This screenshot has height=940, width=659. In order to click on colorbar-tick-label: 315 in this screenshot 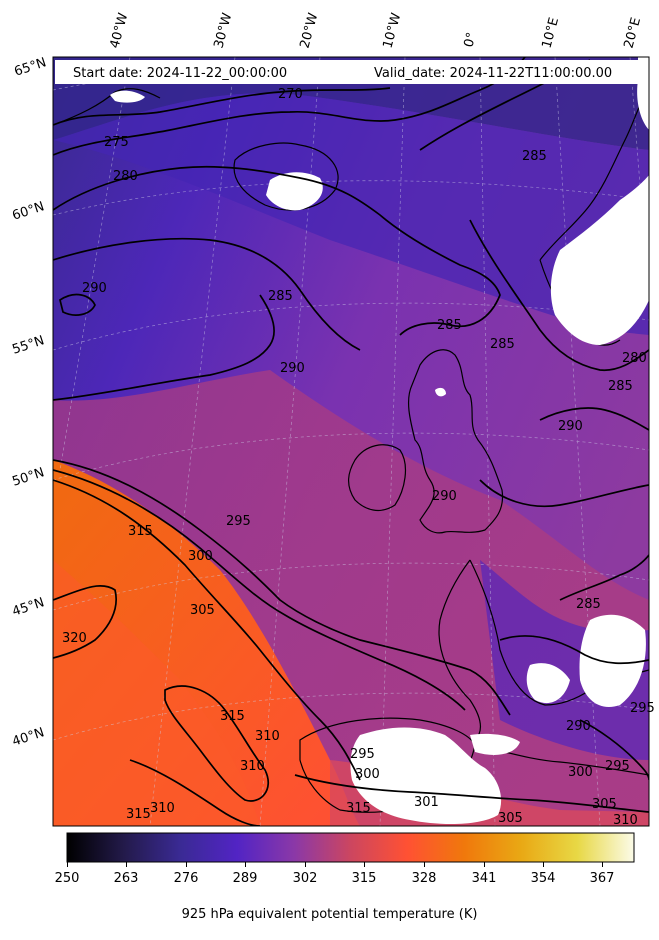, I will do `click(364, 878)`.